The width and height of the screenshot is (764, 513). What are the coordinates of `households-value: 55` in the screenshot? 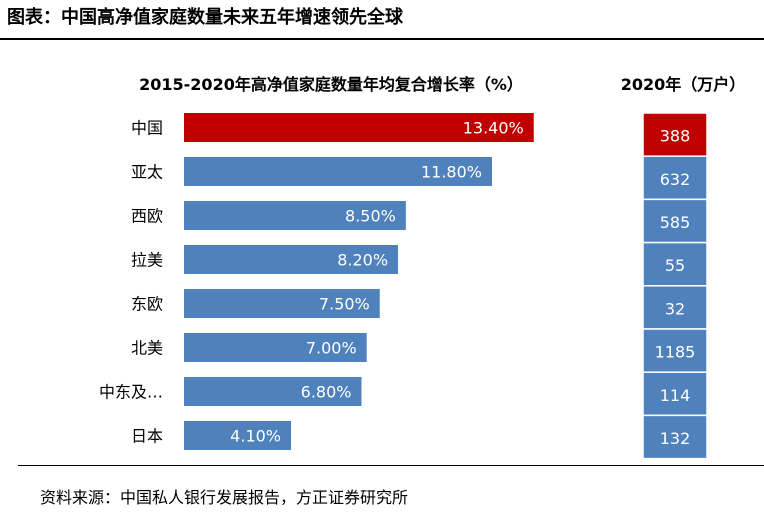 It's located at (675, 265).